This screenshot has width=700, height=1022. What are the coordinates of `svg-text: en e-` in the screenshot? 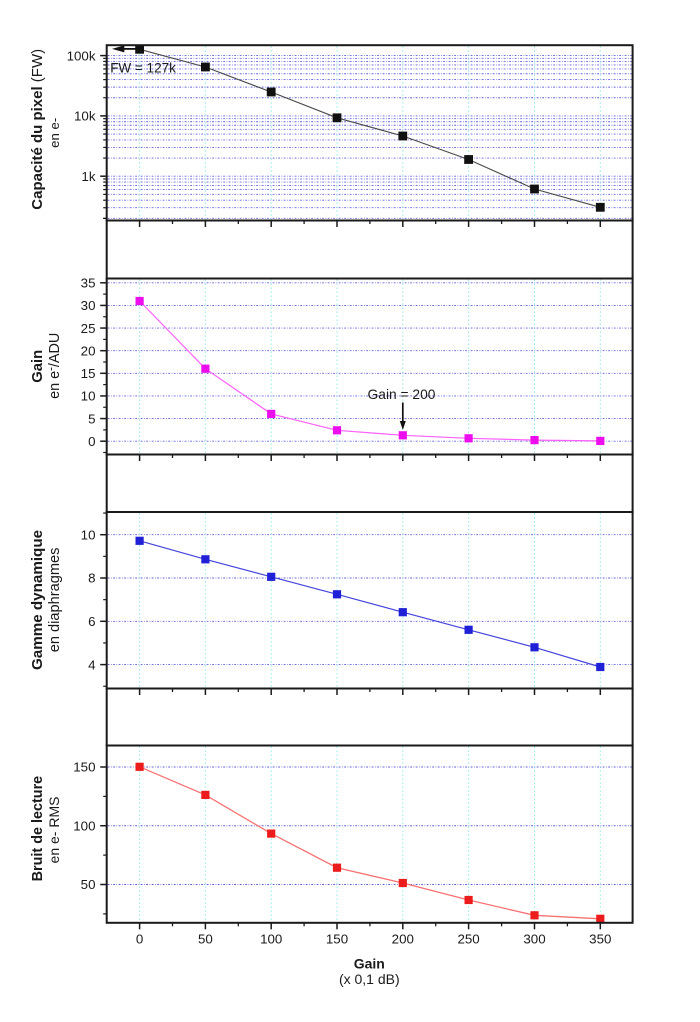 It's located at (54, 133).